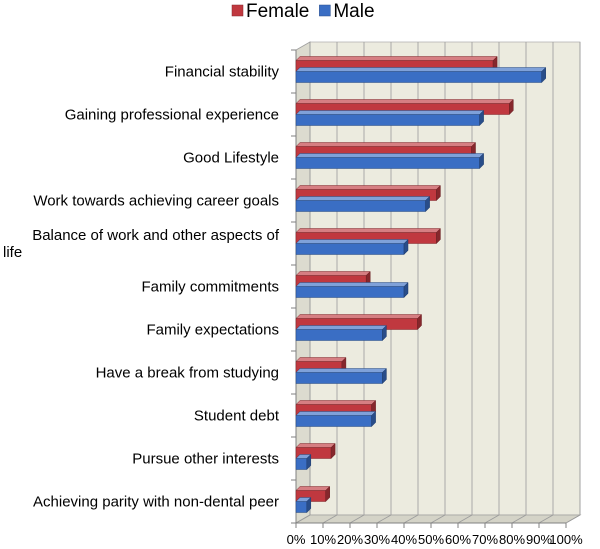 This screenshot has width=600, height=549. I want to click on x-tick-label: 50%, so click(431, 539).